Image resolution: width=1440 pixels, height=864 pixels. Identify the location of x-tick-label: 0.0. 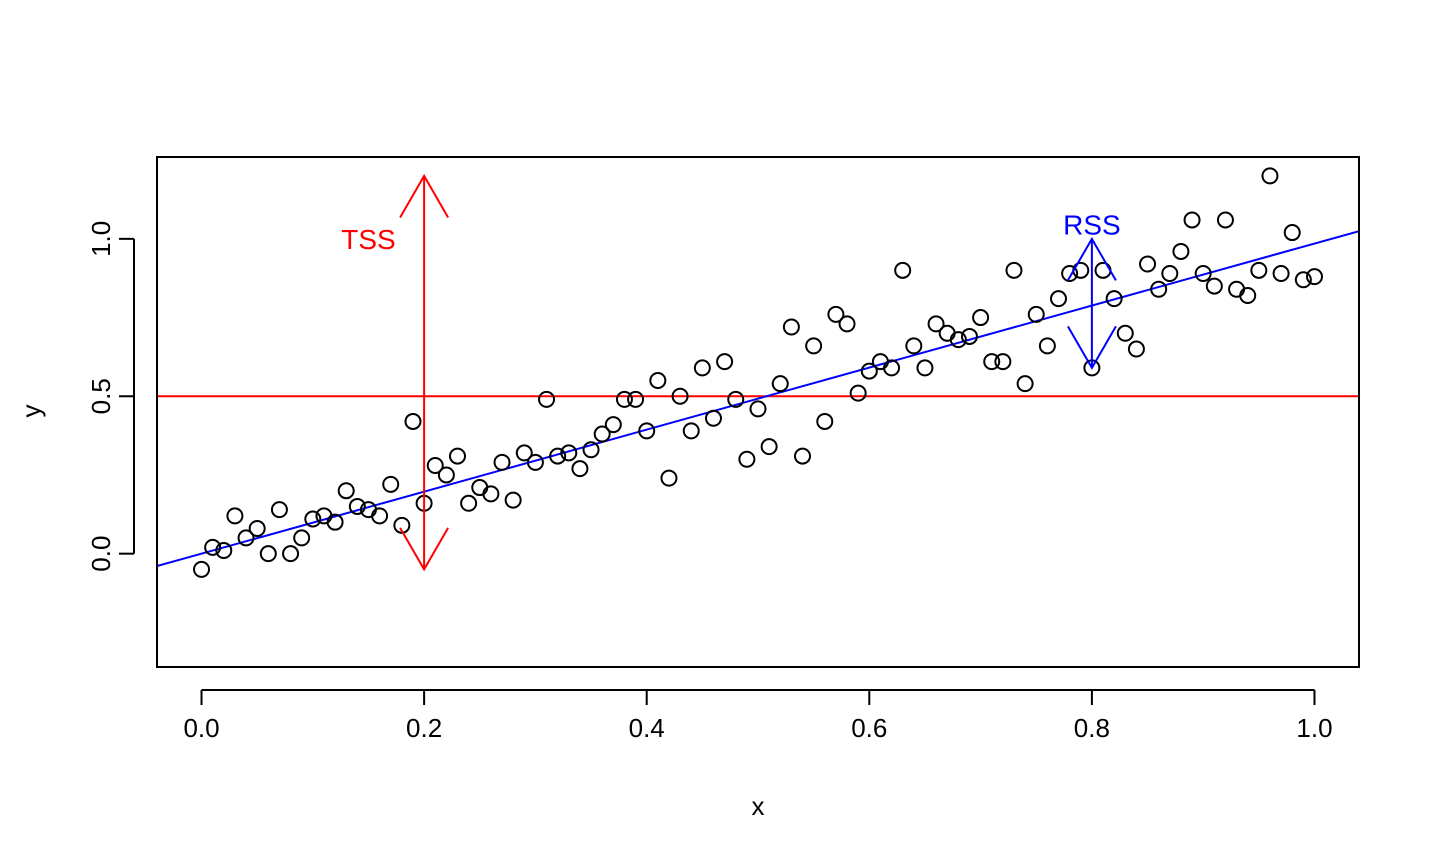
(201, 728).